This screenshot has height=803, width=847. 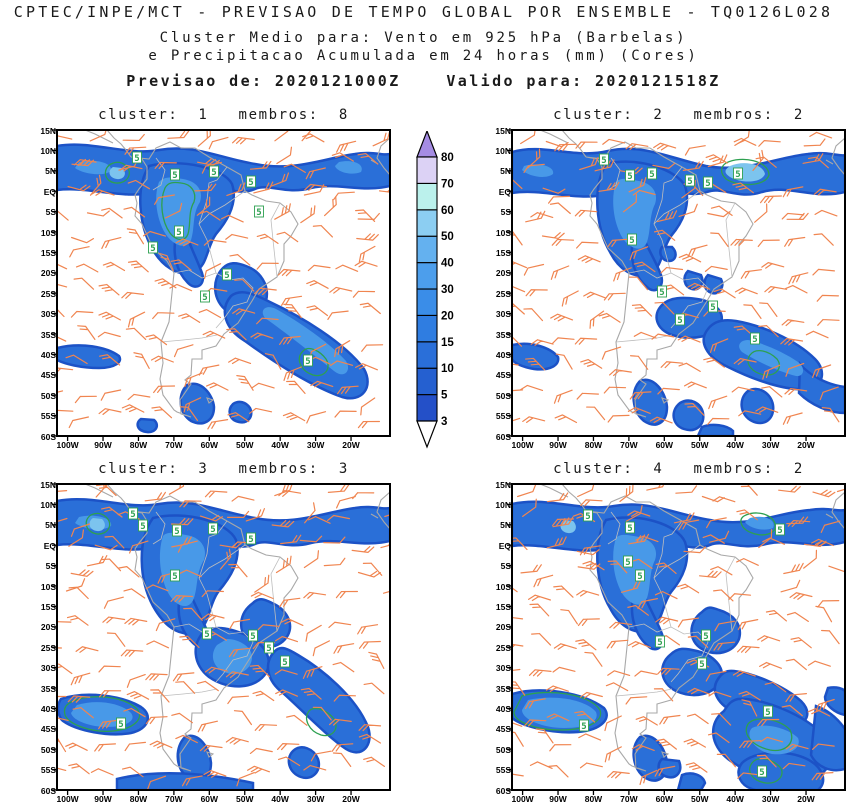 I want to click on panel-title: cluster: 3 membros: 3, so click(x=223, y=469).